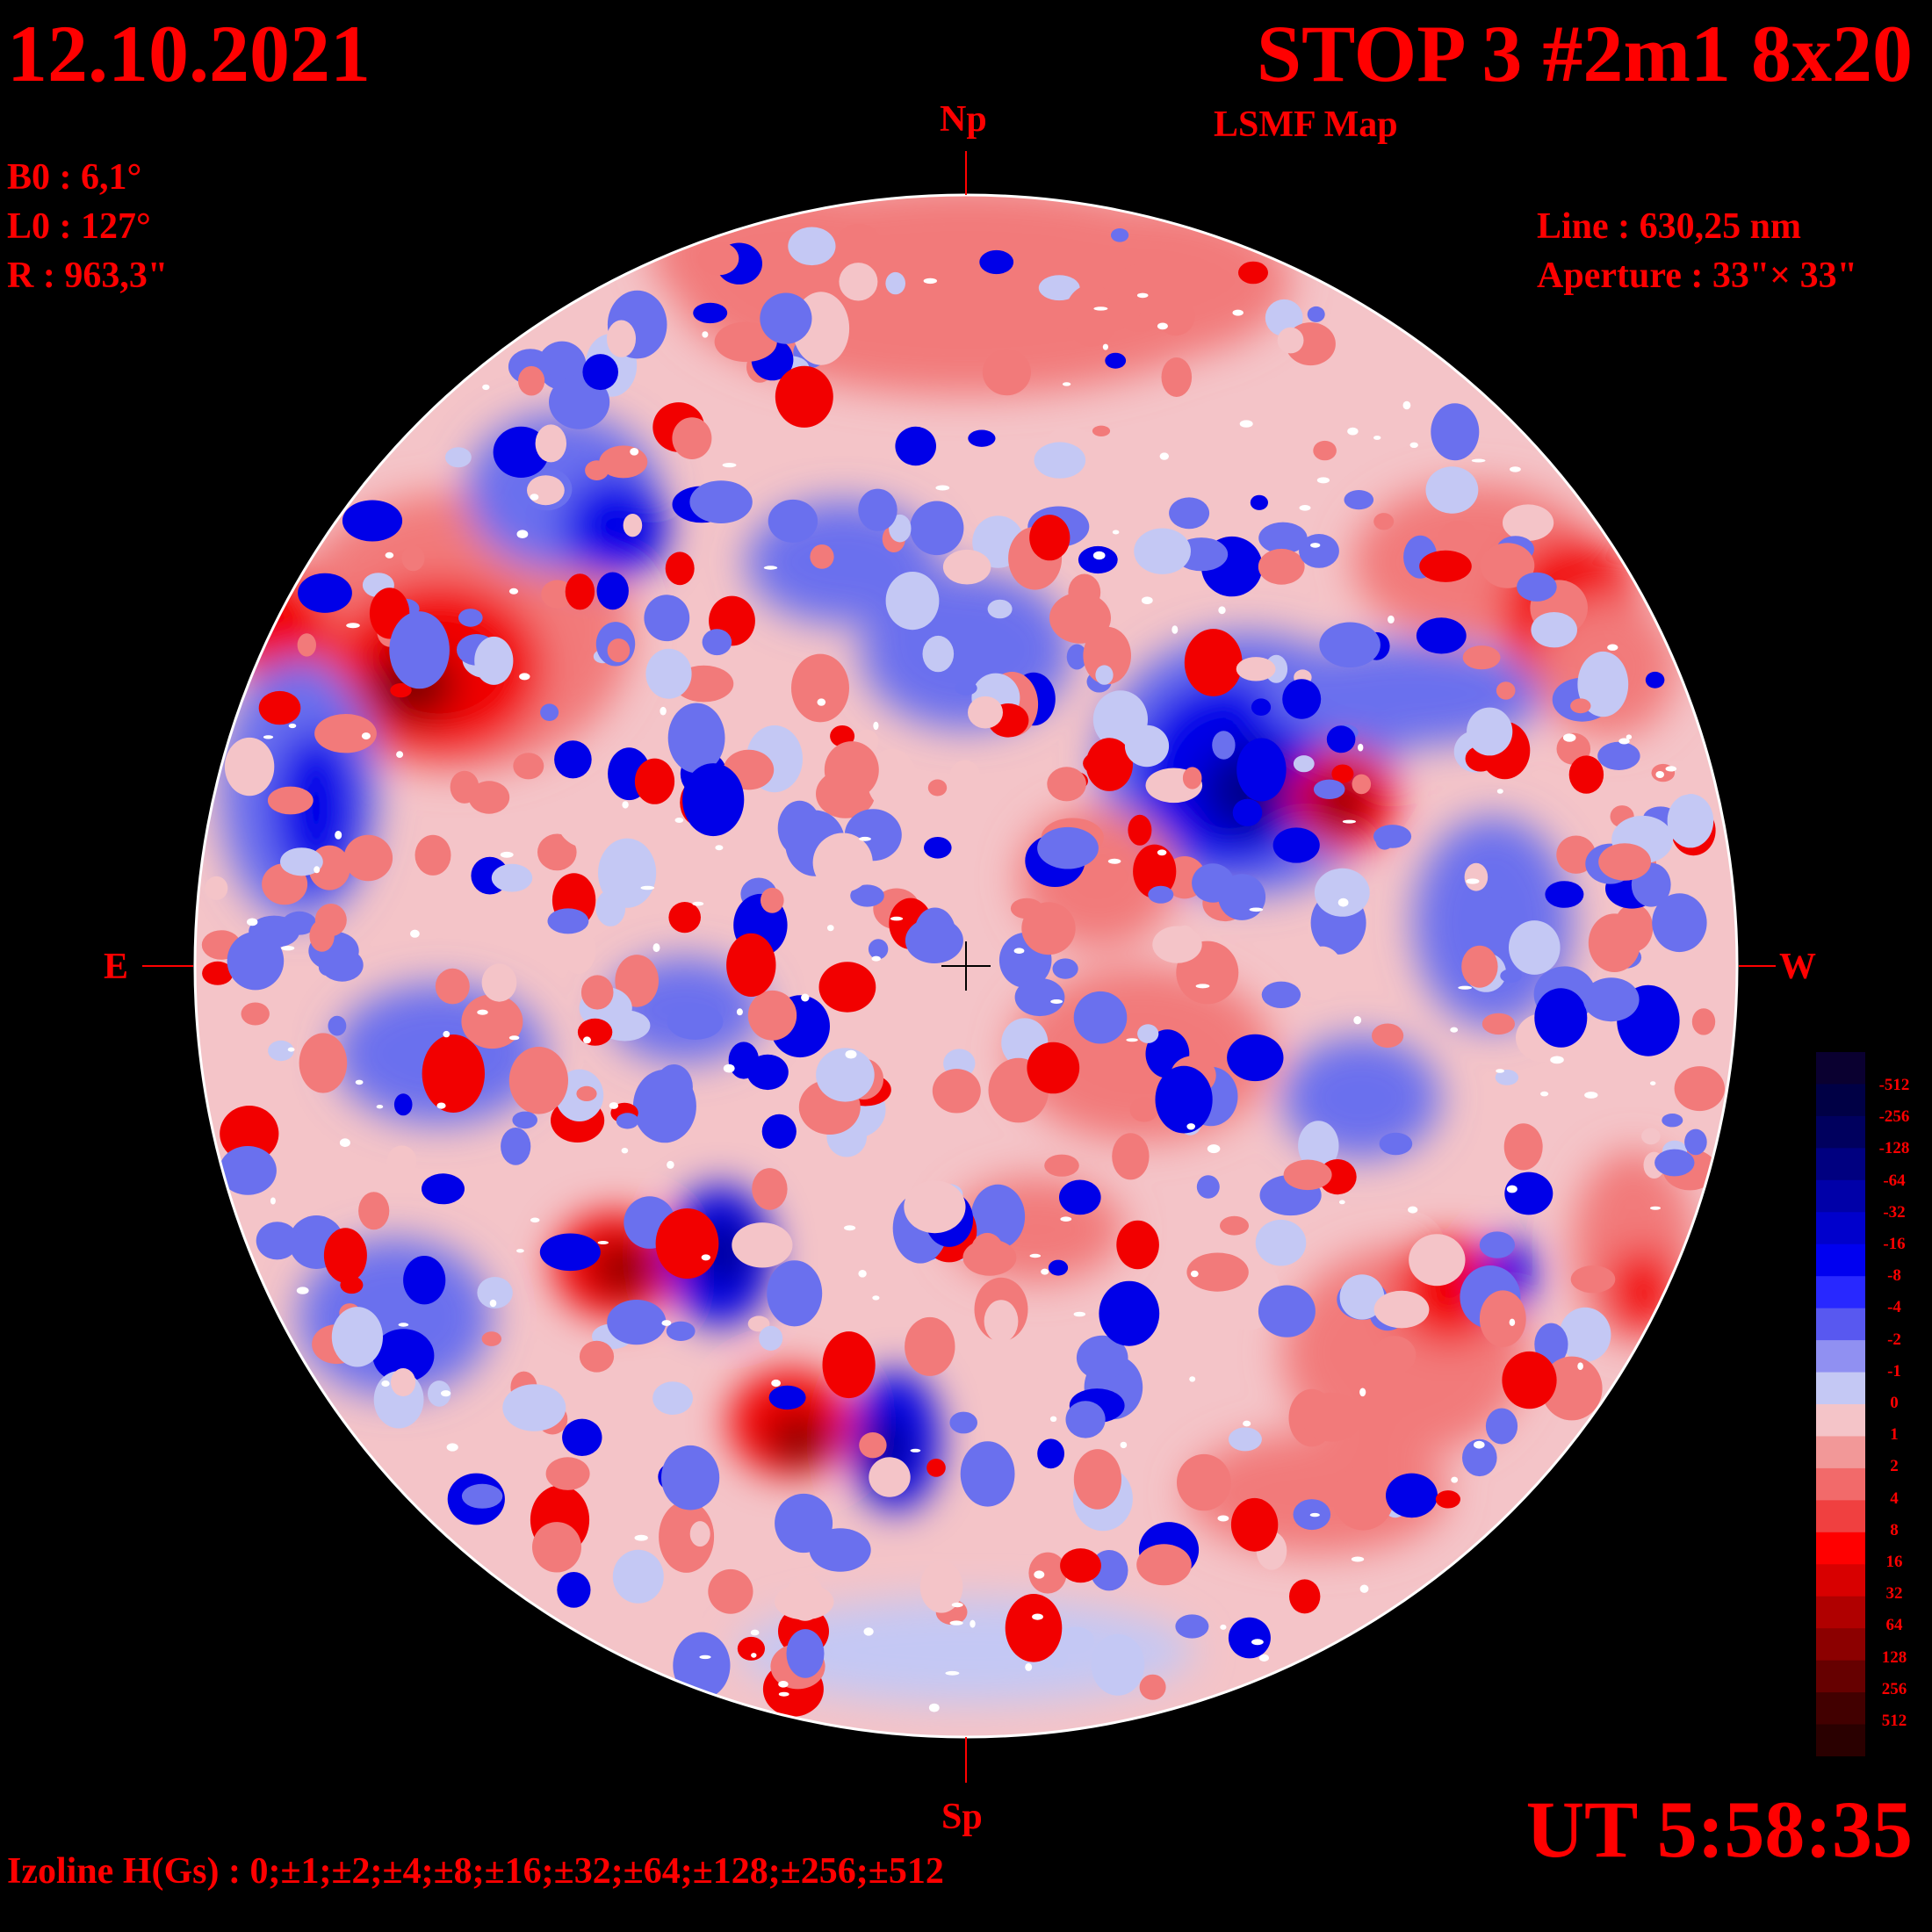  Describe the element at coordinates (1669, 227) in the screenshot. I see `spectral-line-value: Line : 630,25 nm` at that location.